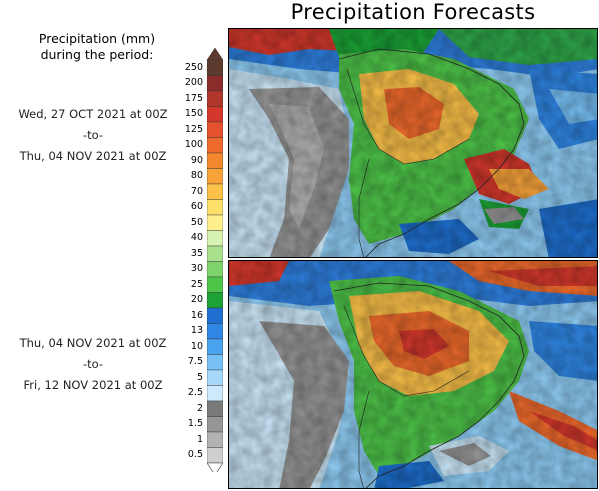 The image size is (599, 491). I want to click on period-1-start: Wed, 27 OCT 2021 at 00Z, so click(93, 114).